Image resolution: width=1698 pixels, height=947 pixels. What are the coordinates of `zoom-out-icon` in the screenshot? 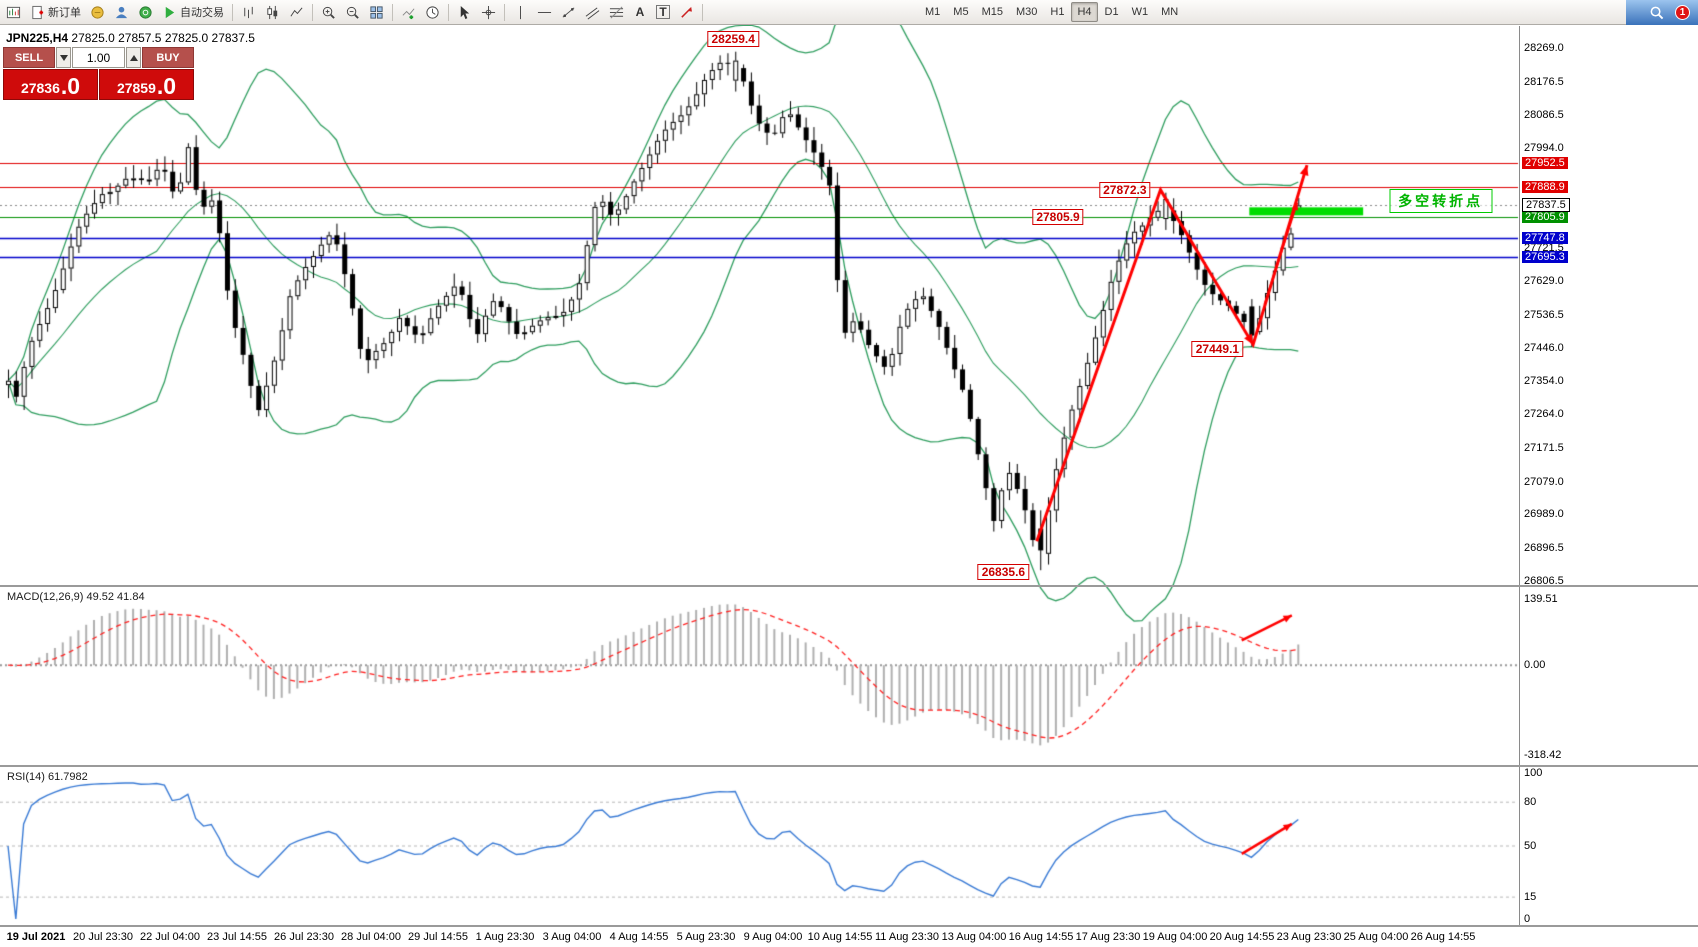 It's located at (352, 12).